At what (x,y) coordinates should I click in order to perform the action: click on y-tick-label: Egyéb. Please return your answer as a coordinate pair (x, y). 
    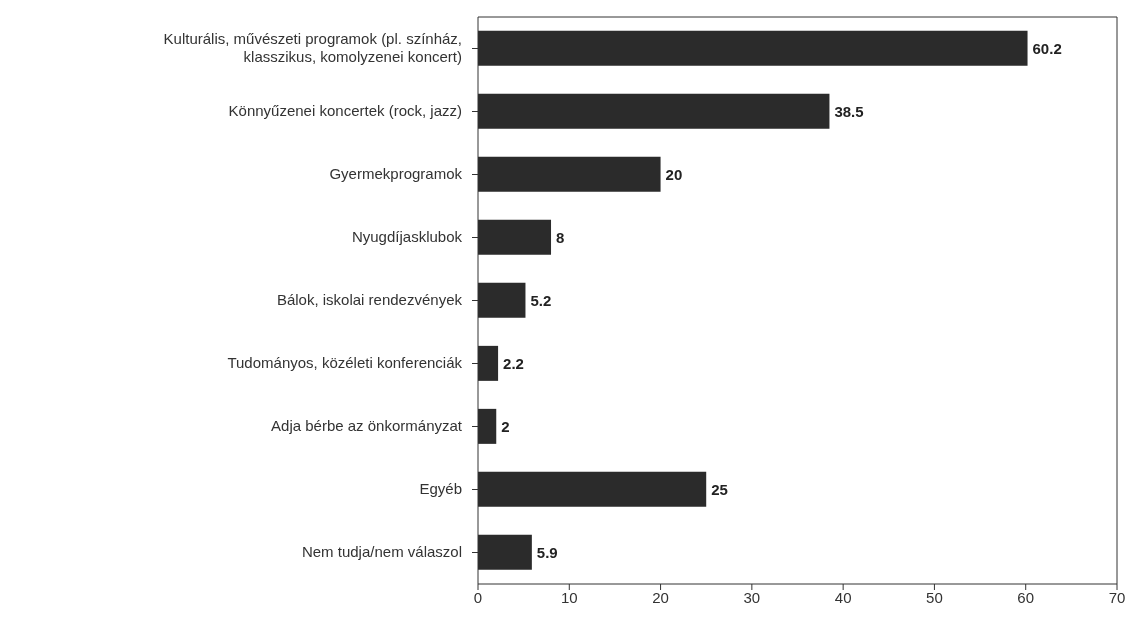
    Looking at the image, I should click on (440, 488).